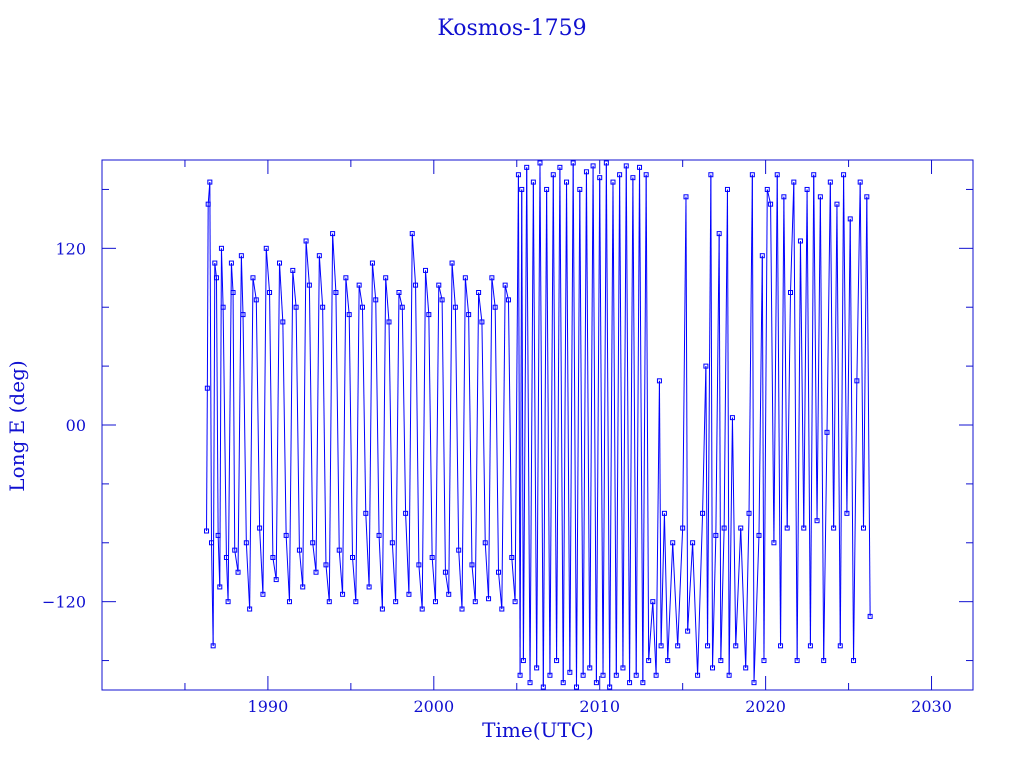 The image size is (1024, 768). What do you see at coordinates (765, 706) in the screenshot?
I see `x-tick-label: 2020` at bounding box center [765, 706].